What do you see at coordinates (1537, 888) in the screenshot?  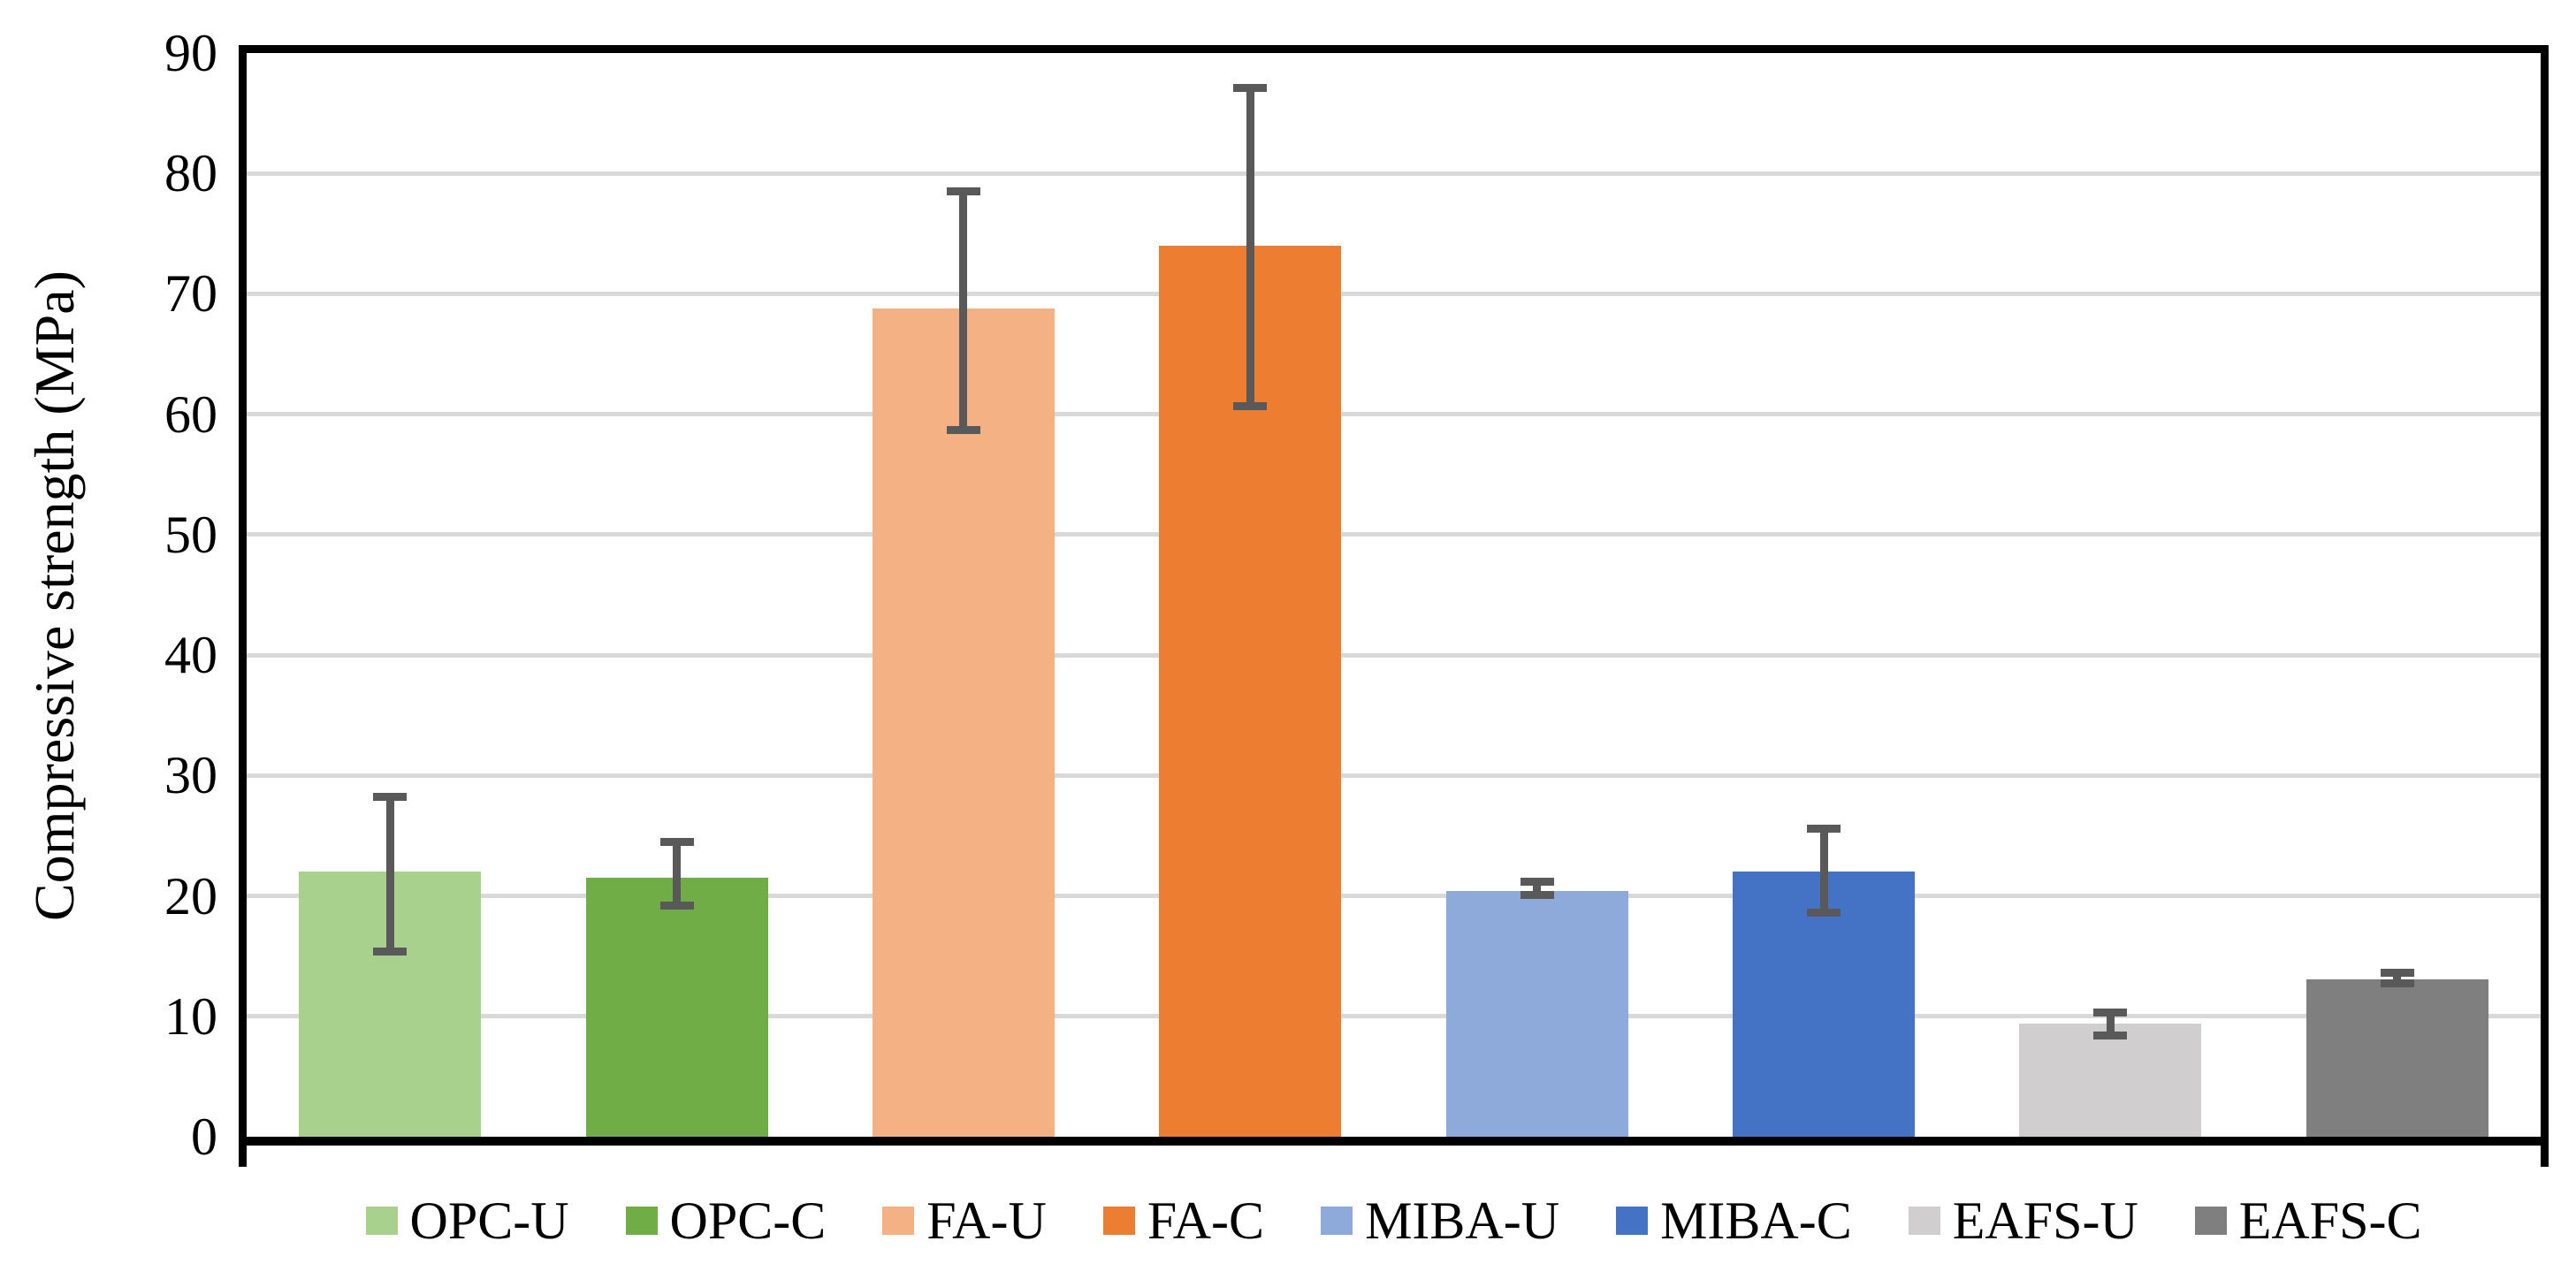 I see `error-bar-line-miba-u` at bounding box center [1537, 888].